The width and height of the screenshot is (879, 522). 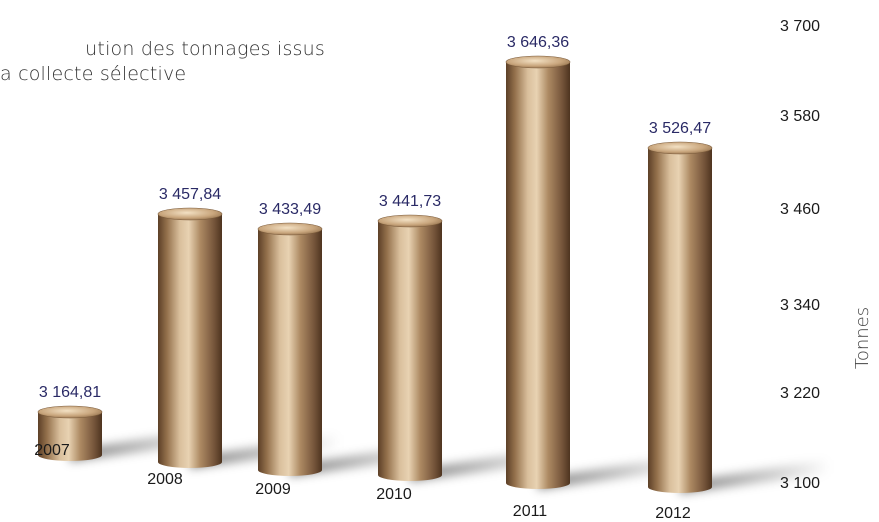 What do you see at coordinates (70, 412) in the screenshot?
I see `bar-cap-2007` at bounding box center [70, 412].